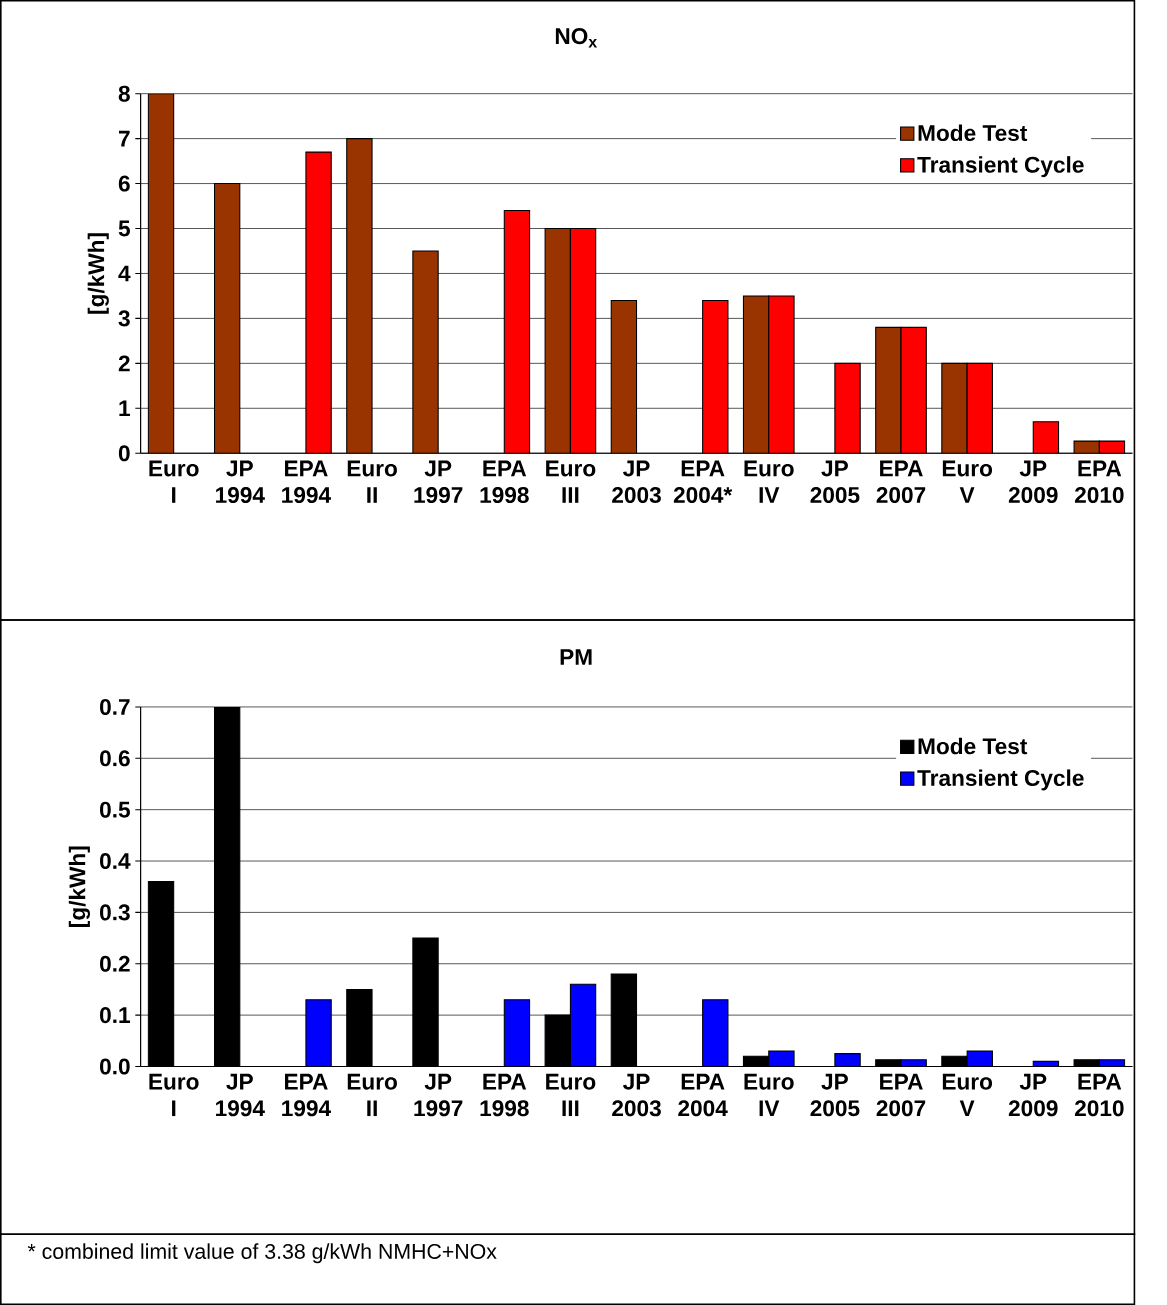  I want to click on y-tick-label: 2, so click(124, 363).